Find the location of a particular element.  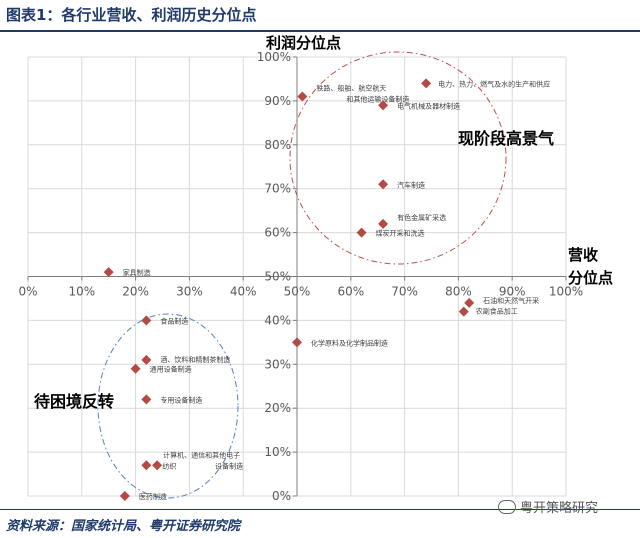

x-tick-label: 50% is located at coordinates (297, 292).